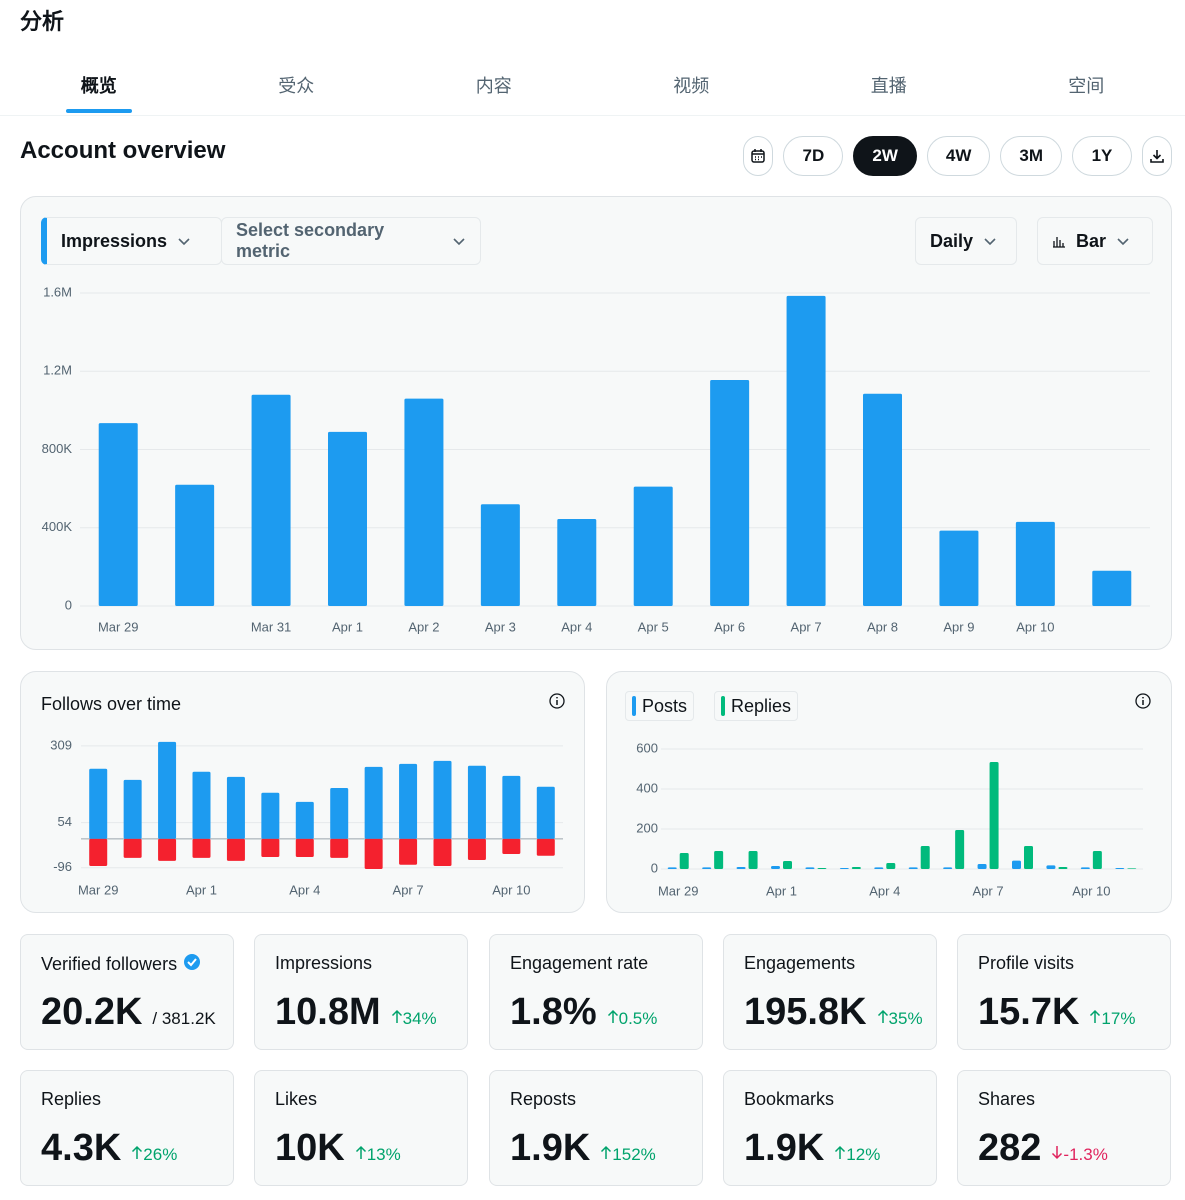 The width and height of the screenshot is (1185, 1200). What do you see at coordinates (99, 90) in the screenshot?
I see `tab: 概览` at bounding box center [99, 90].